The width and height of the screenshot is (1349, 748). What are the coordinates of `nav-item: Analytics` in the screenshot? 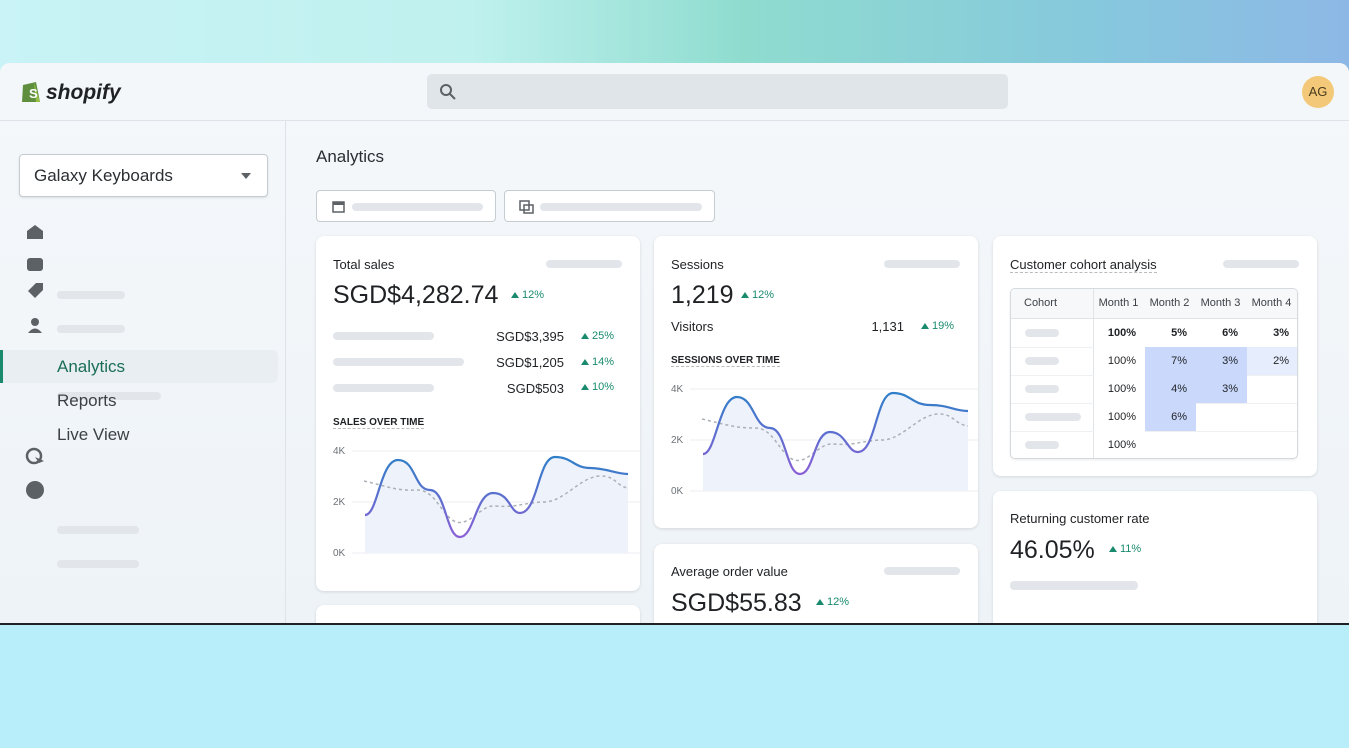 It's located at (91, 366).